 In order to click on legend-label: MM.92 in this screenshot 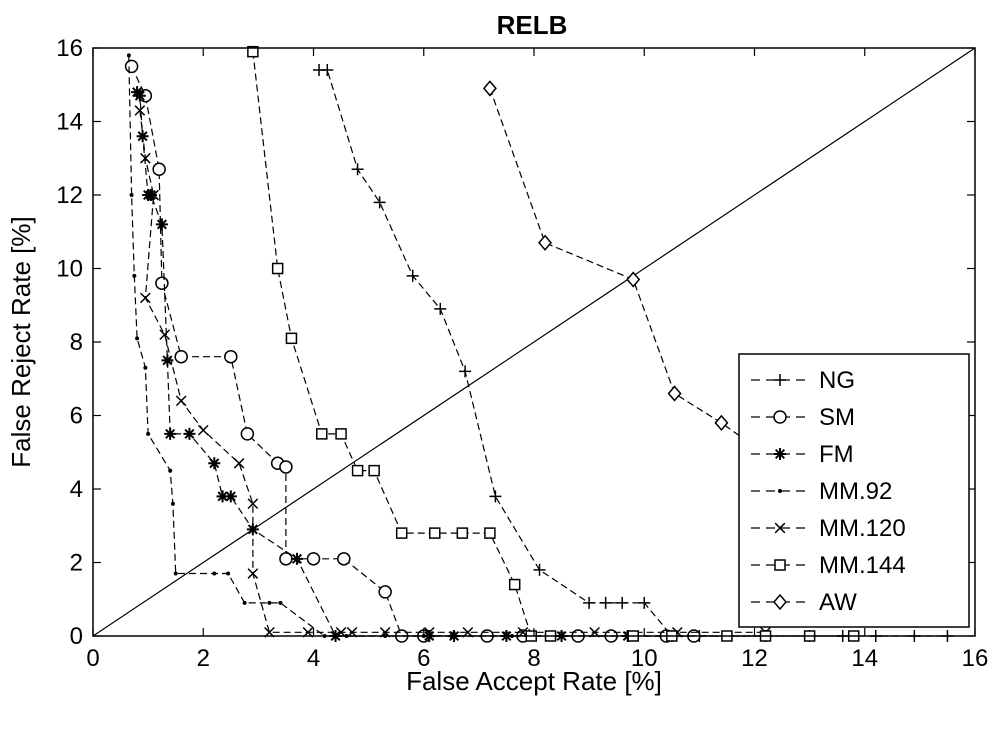, I will do `click(855, 491)`.